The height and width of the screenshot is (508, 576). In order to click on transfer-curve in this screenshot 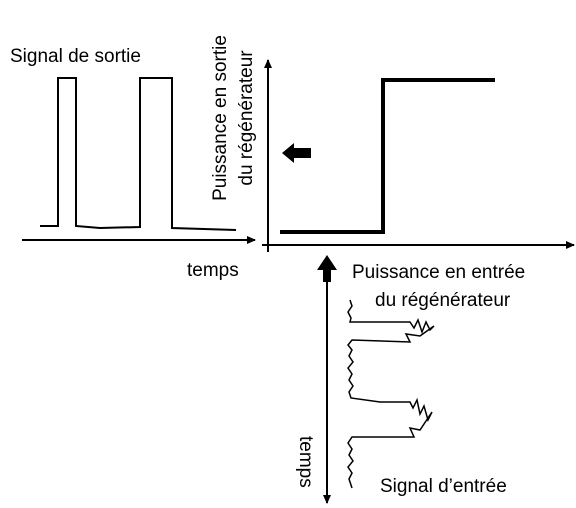, I will do `click(387, 156)`.